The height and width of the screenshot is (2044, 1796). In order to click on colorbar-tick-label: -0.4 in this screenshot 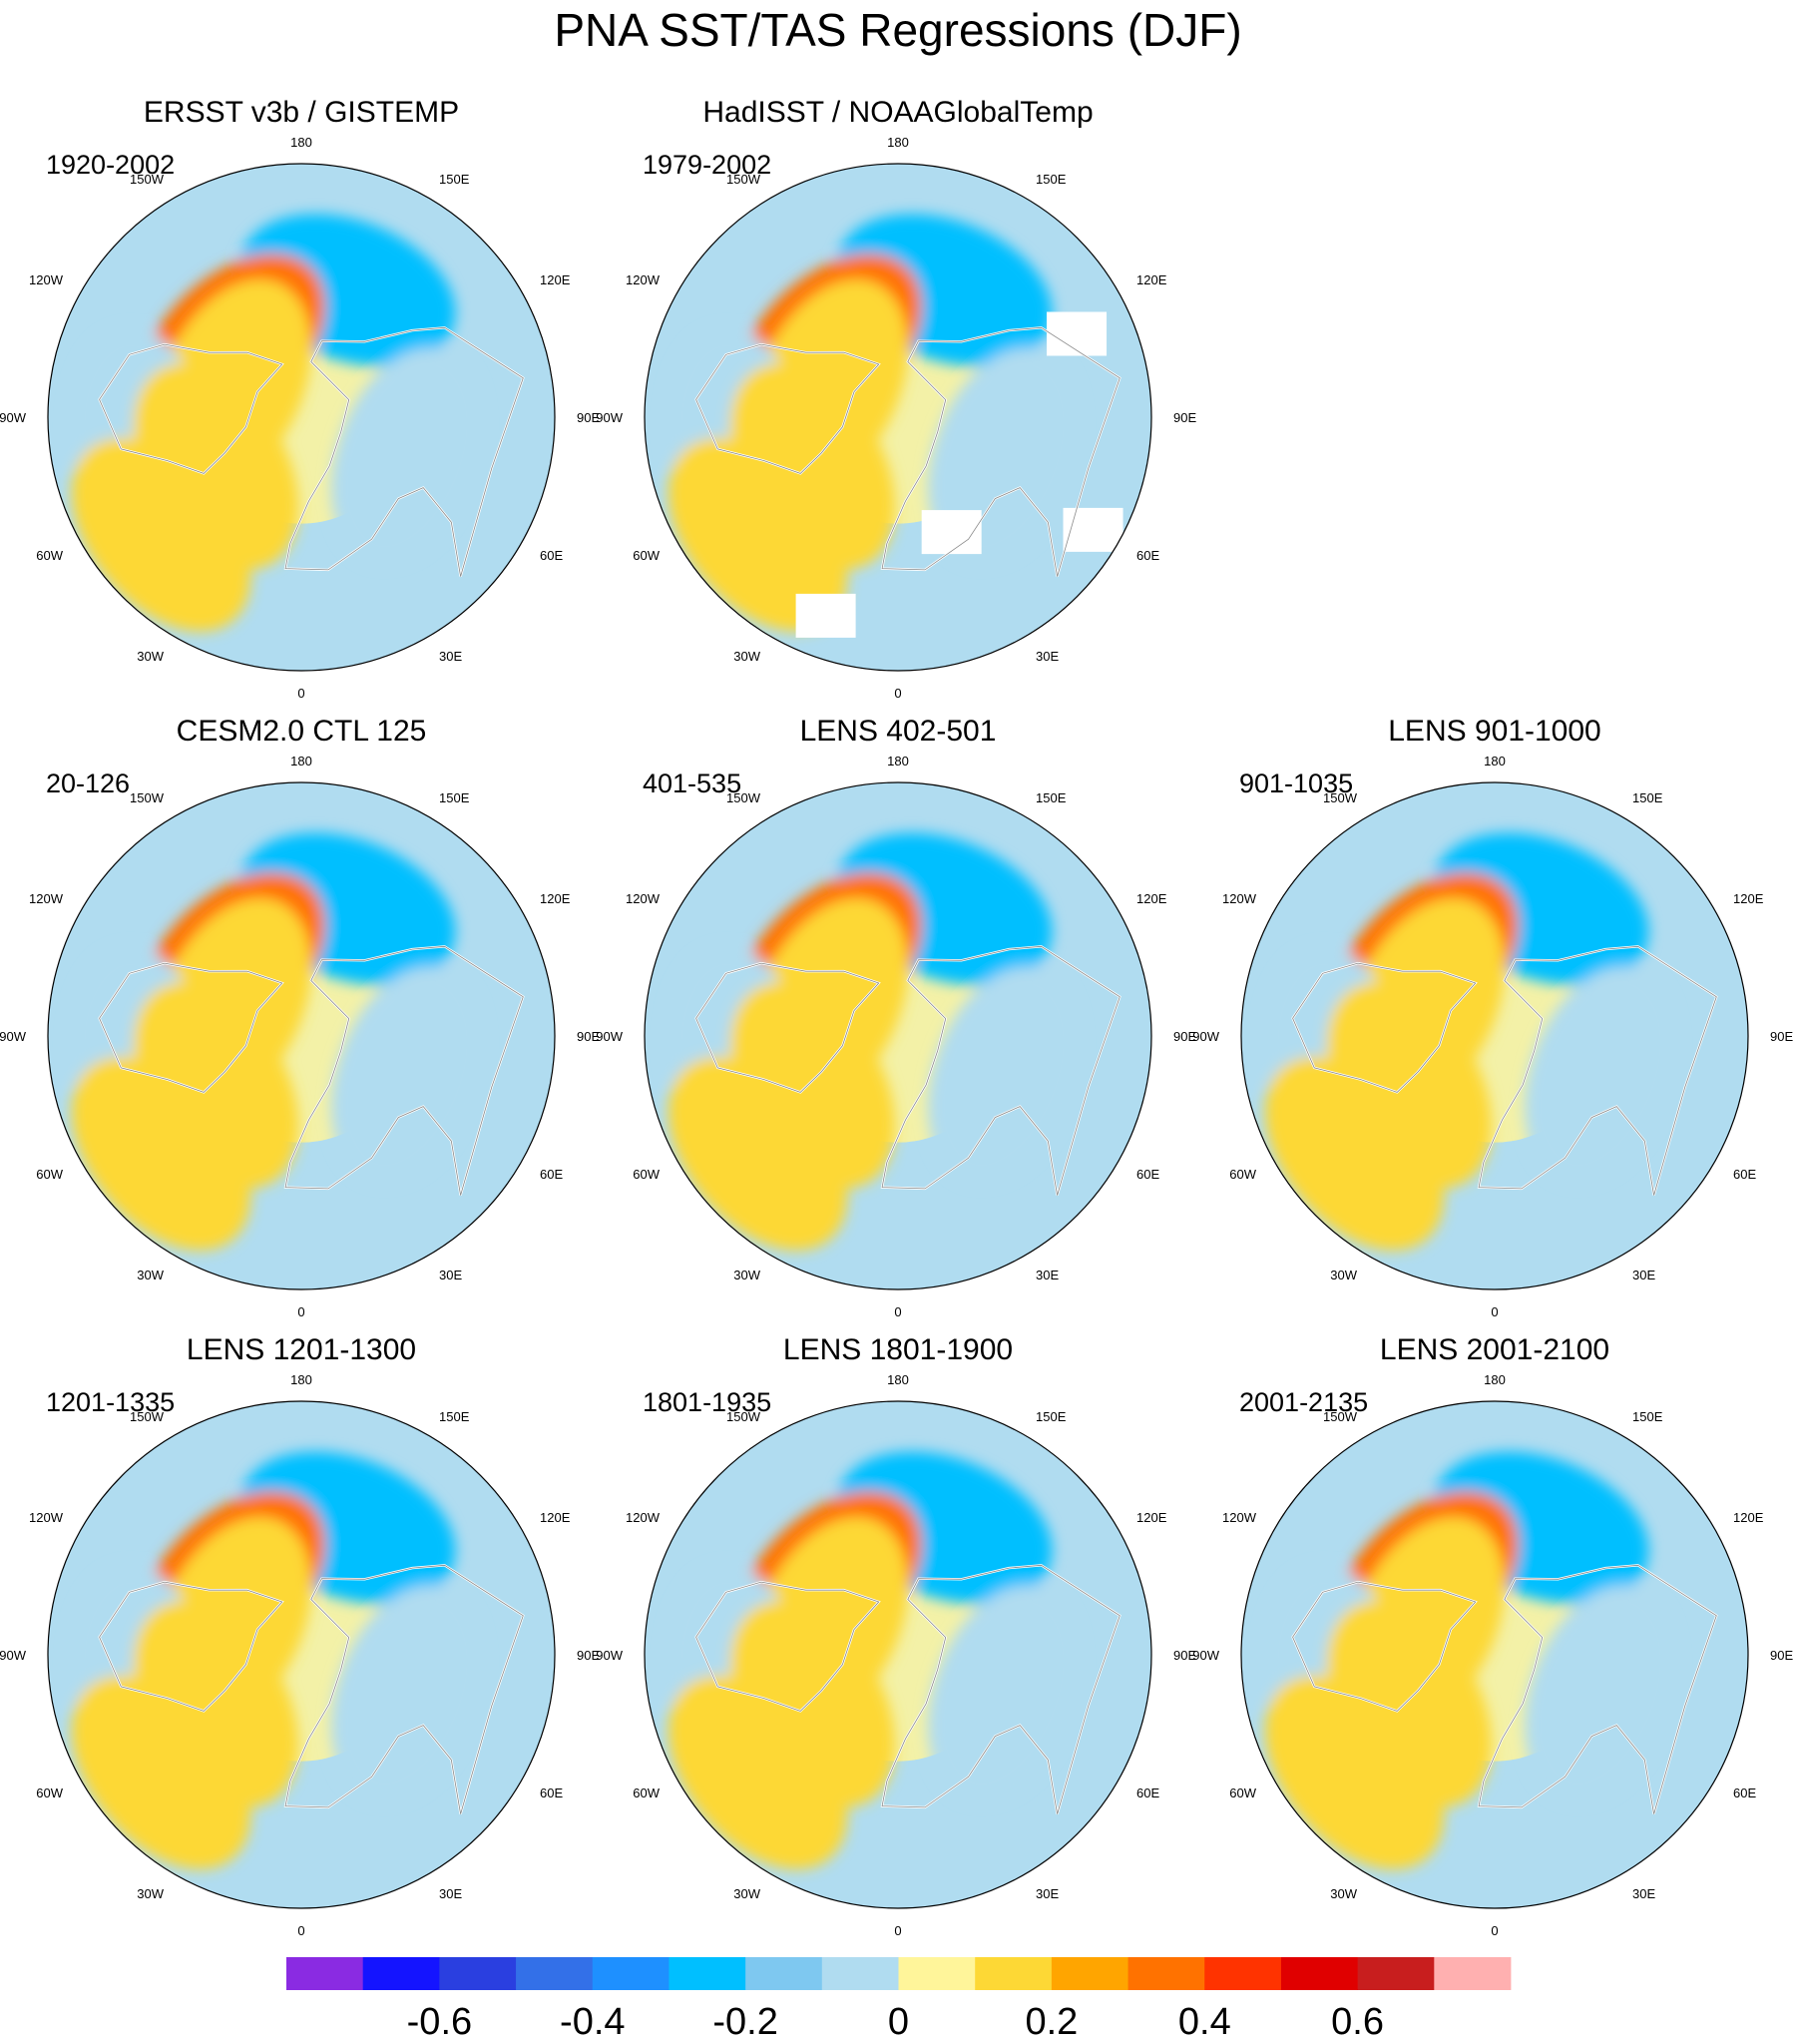, I will do `click(592, 2022)`.